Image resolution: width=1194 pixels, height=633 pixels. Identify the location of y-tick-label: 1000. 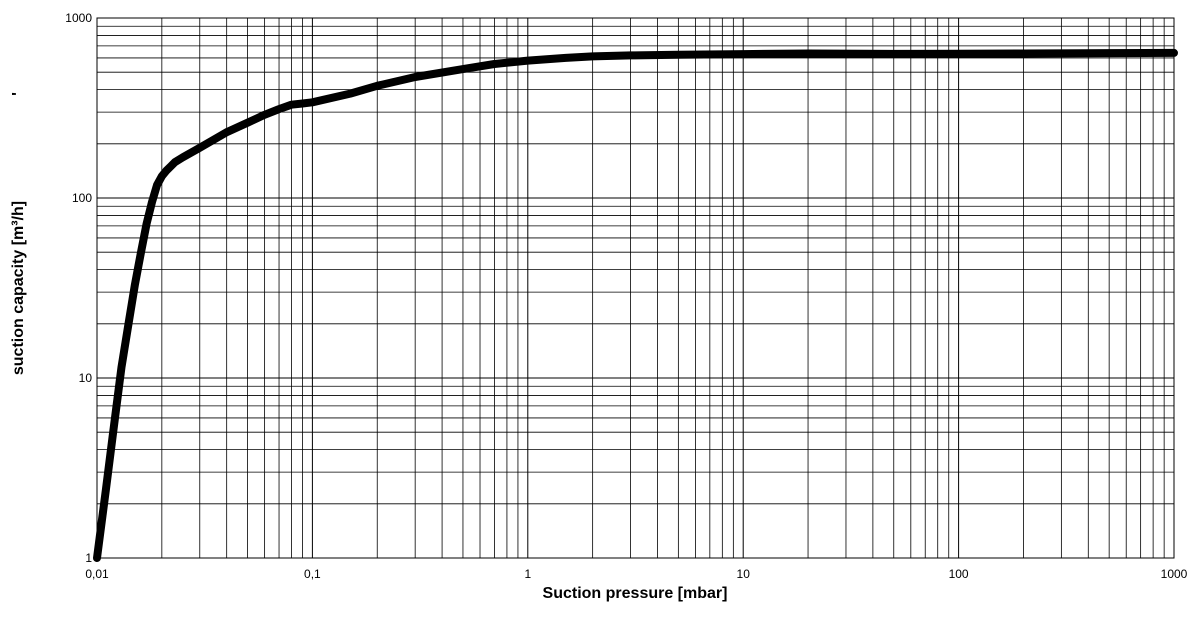
(78, 18).